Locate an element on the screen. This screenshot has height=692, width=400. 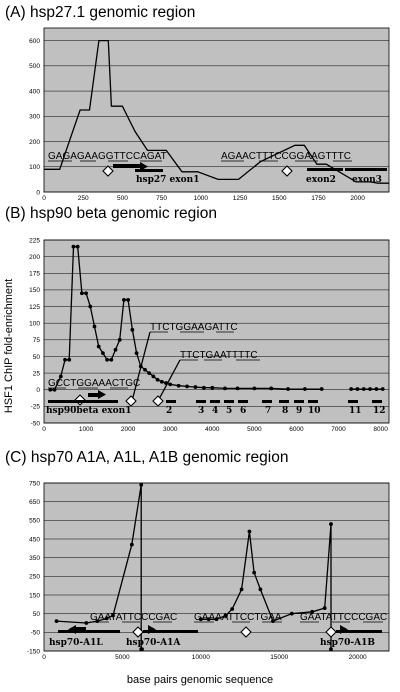
y-tick-label: 150 is located at coordinates (34, 595).